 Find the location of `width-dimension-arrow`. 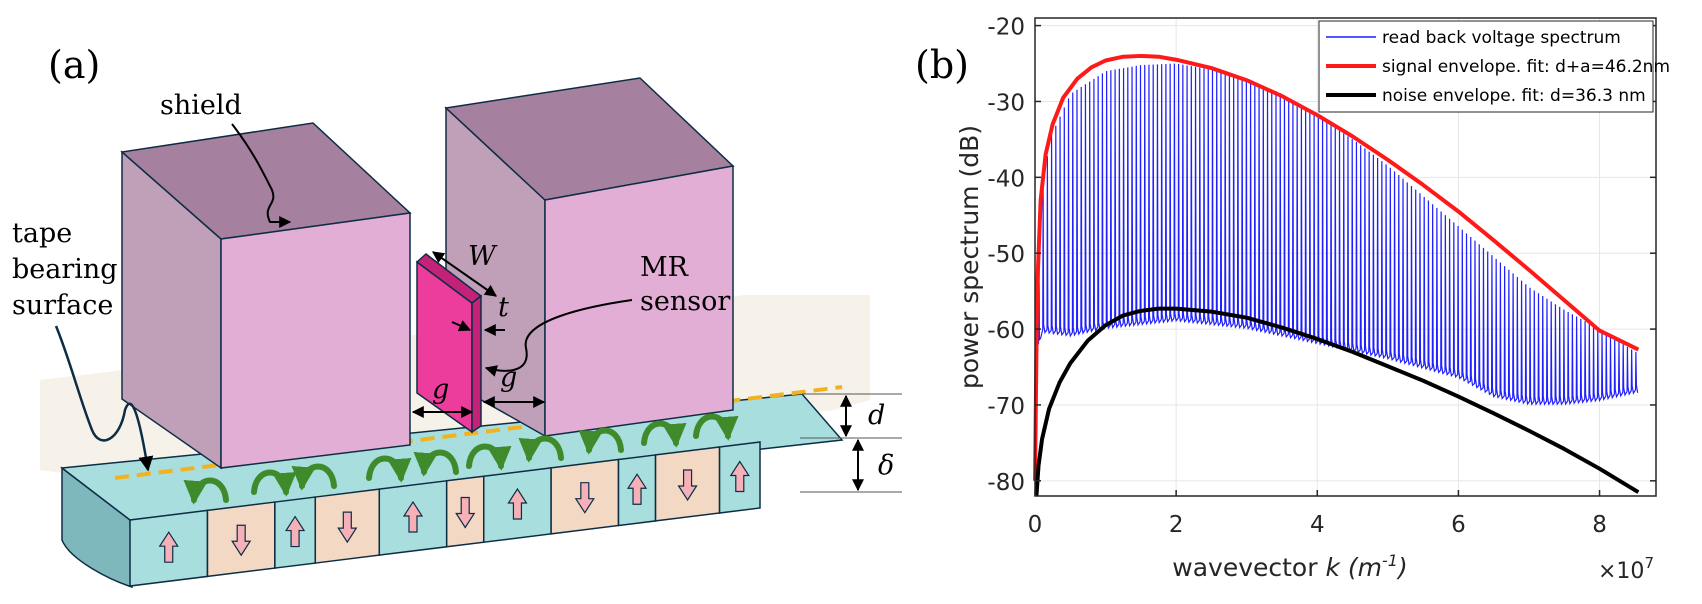

width-dimension-arrow is located at coordinates (464, 274).